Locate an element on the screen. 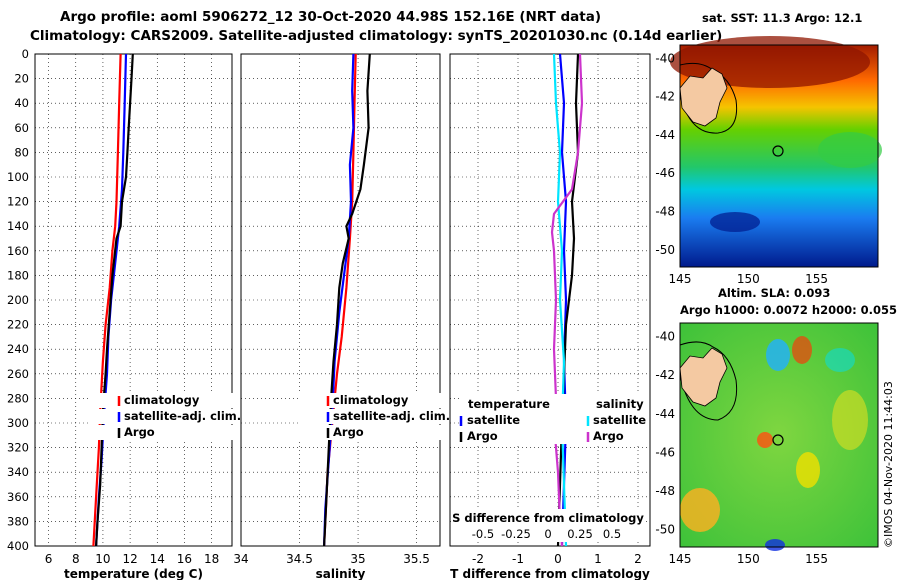  salinity-axis-label: S difference from climatology is located at coordinates (548, 518).